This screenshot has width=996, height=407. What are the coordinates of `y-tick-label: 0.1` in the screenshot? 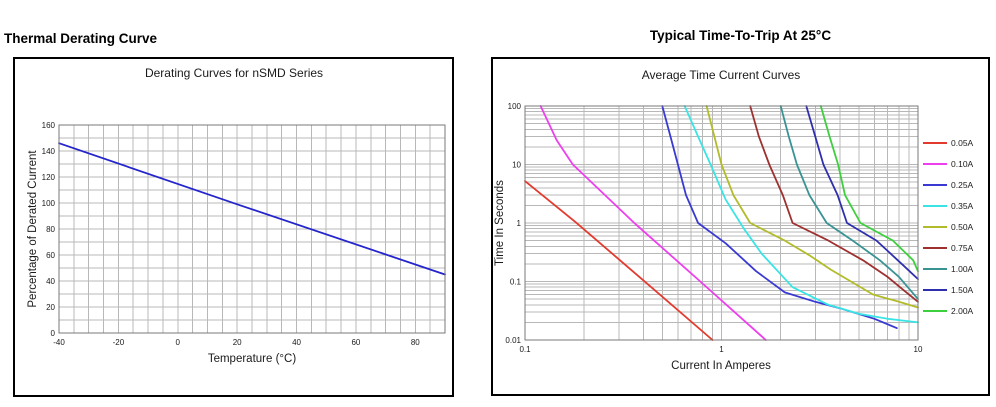 It's located at (516, 282).